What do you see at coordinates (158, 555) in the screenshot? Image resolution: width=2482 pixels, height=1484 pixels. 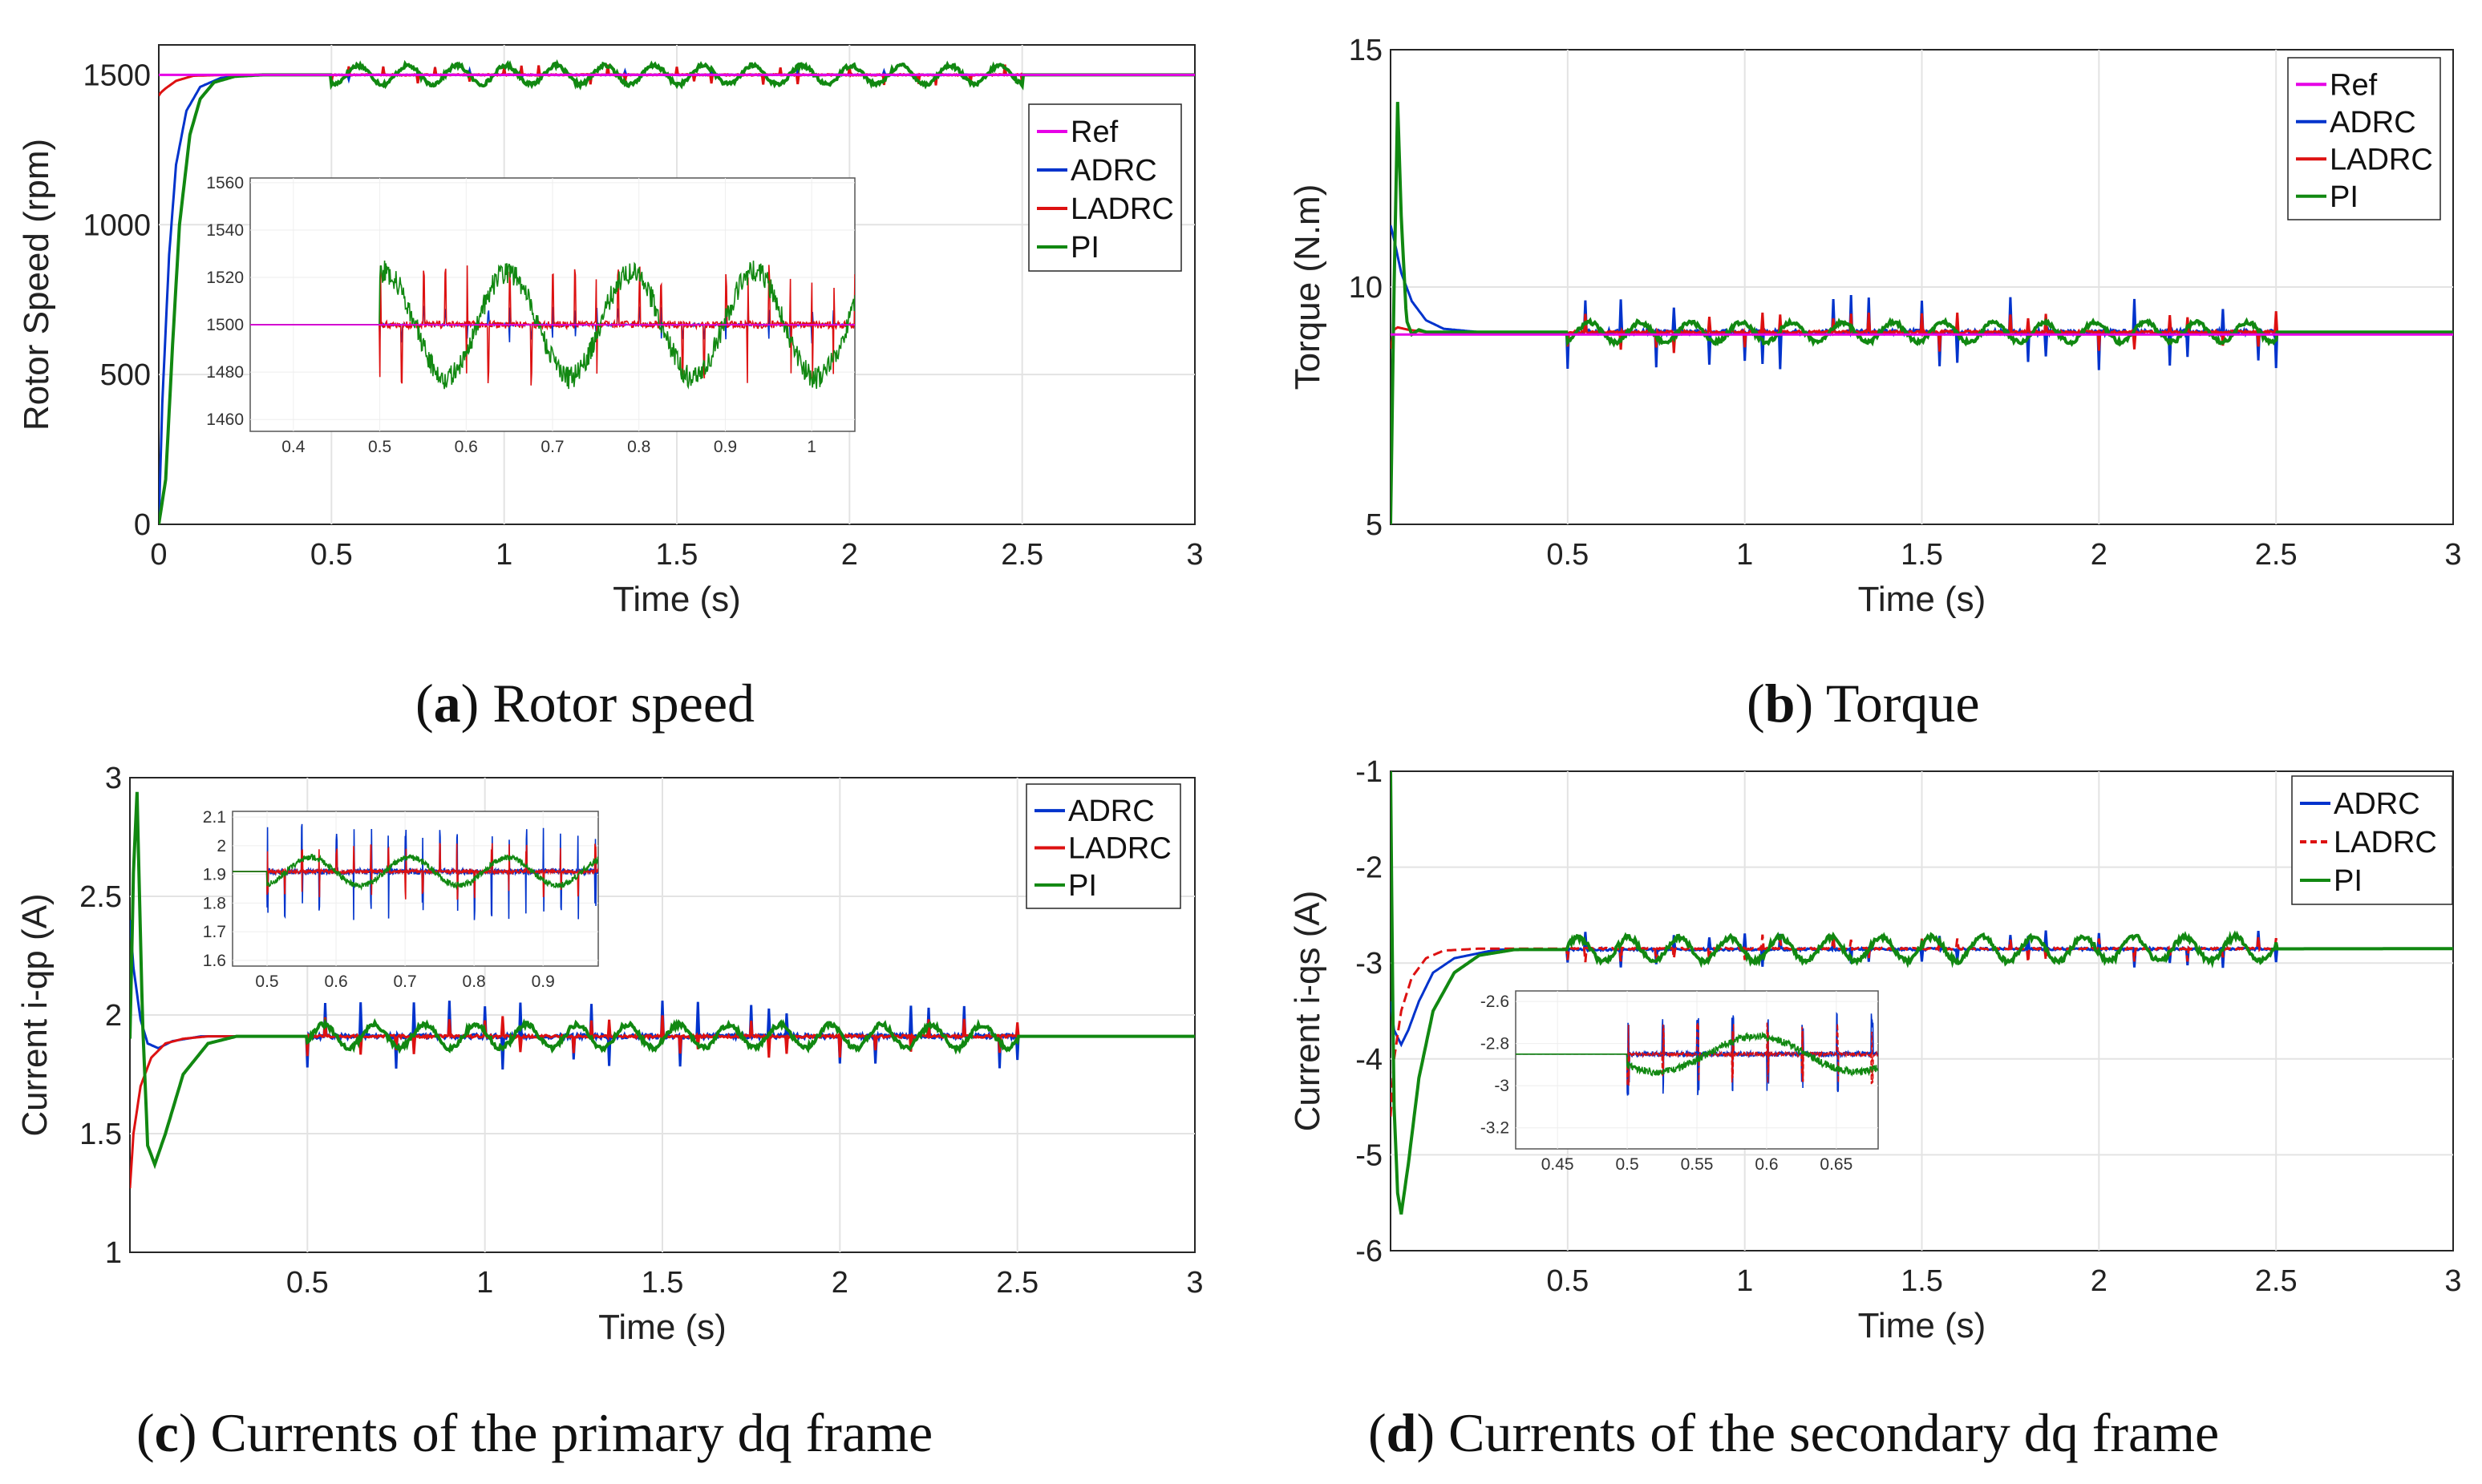 I see `x-tick-label: 0` at bounding box center [158, 555].